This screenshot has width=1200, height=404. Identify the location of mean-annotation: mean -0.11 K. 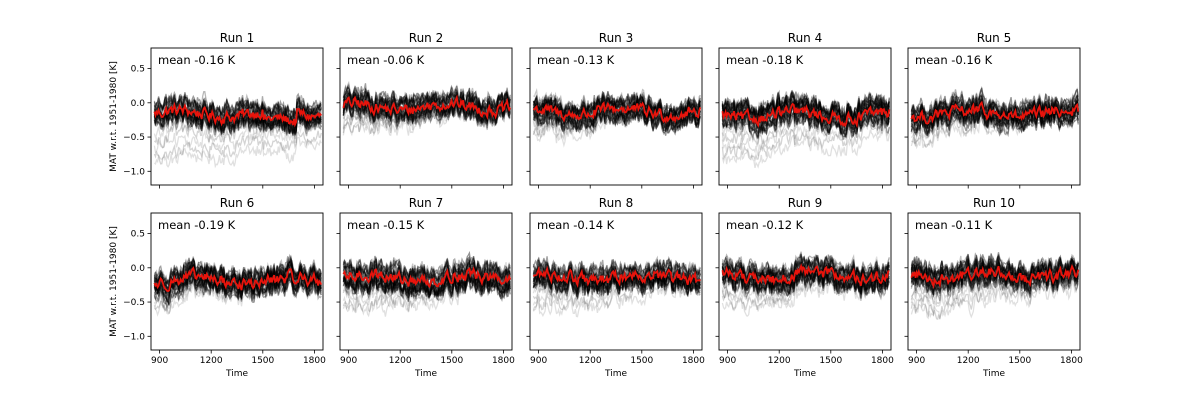
(954, 225).